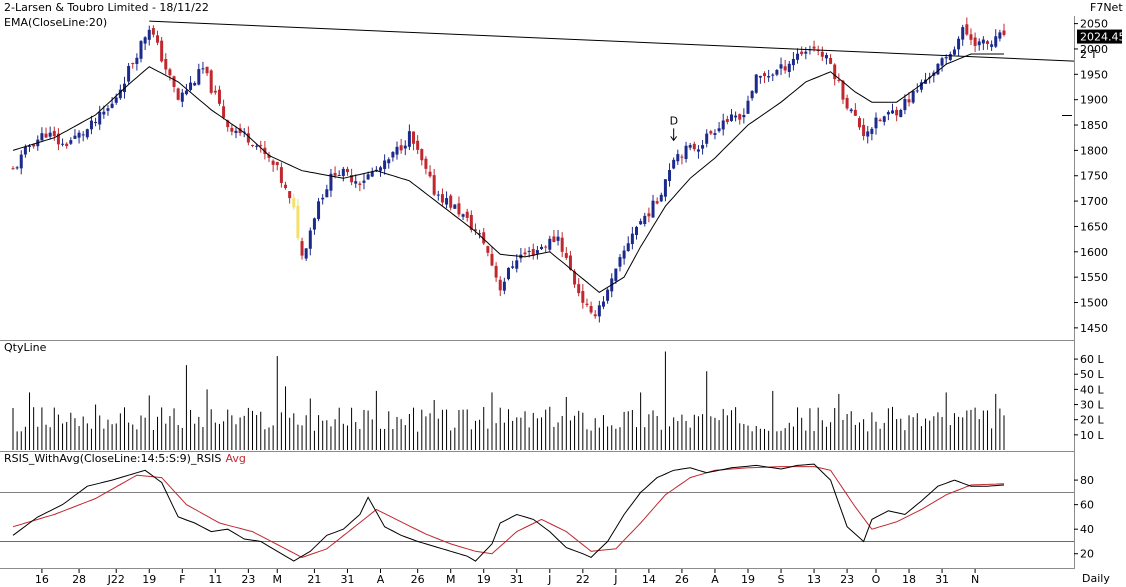 This screenshot has height=587, width=1126. What do you see at coordinates (674, 135) in the screenshot?
I see `down-arrow-icon` at bounding box center [674, 135].